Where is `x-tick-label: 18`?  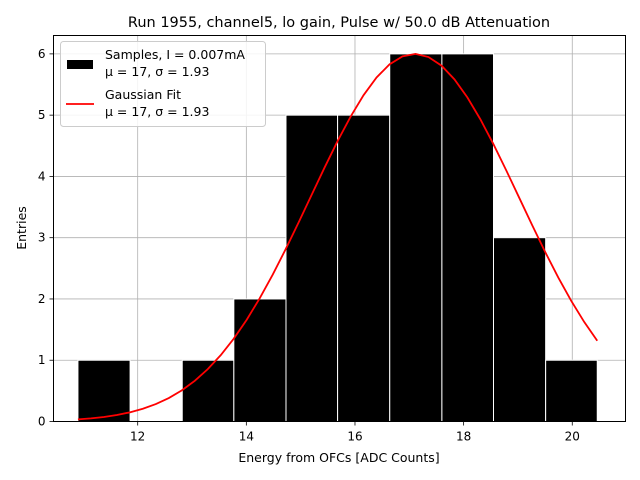 x-tick-label: 18 is located at coordinates (463, 437).